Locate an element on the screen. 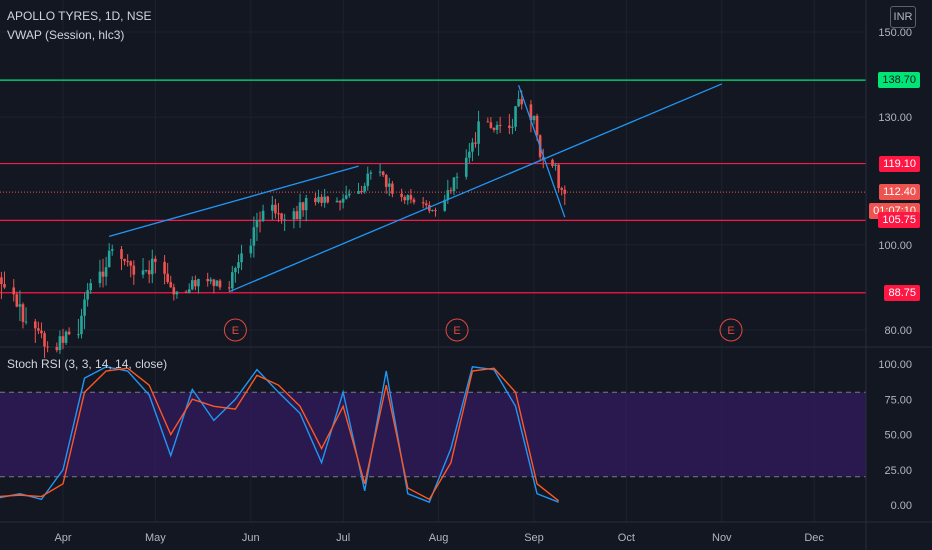  symbol-legend: APOLLO TYRES, 1D, NSE is located at coordinates (79, 16).